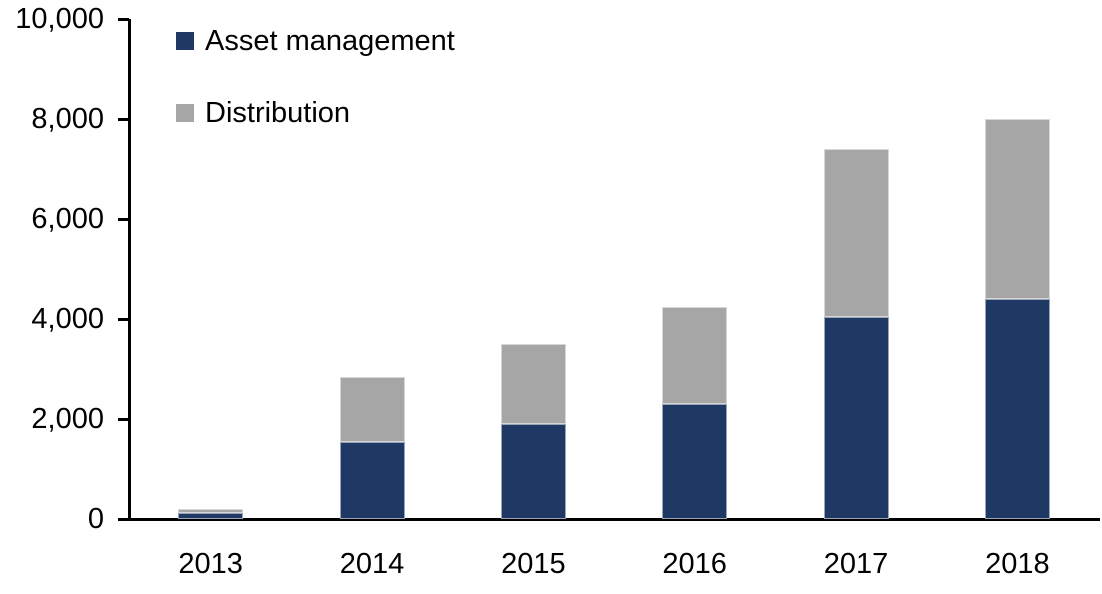 The height and width of the screenshot is (594, 1102). What do you see at coordinates (533, 384) in the screenshot?
I see `bar-segment-distribution-2015` at bounding box center [533, 384].